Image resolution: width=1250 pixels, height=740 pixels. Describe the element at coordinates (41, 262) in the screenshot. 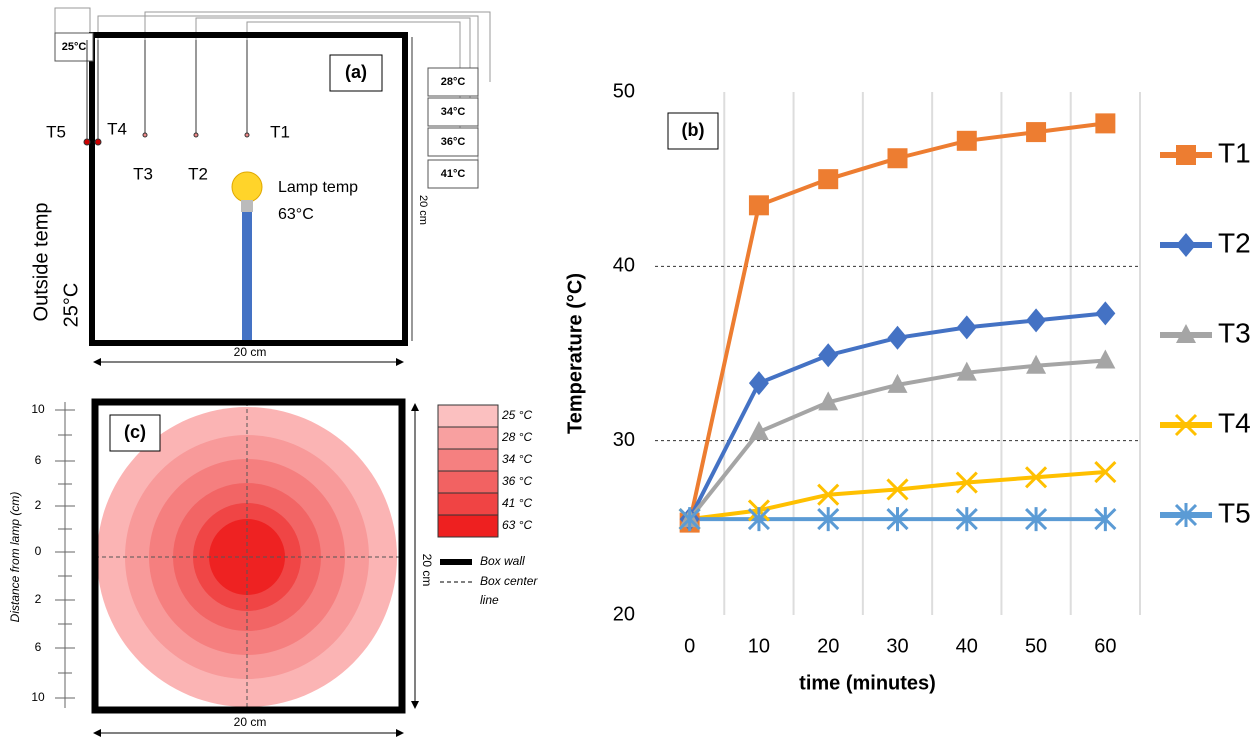

I see `outside-label: Outside temp` at that location.